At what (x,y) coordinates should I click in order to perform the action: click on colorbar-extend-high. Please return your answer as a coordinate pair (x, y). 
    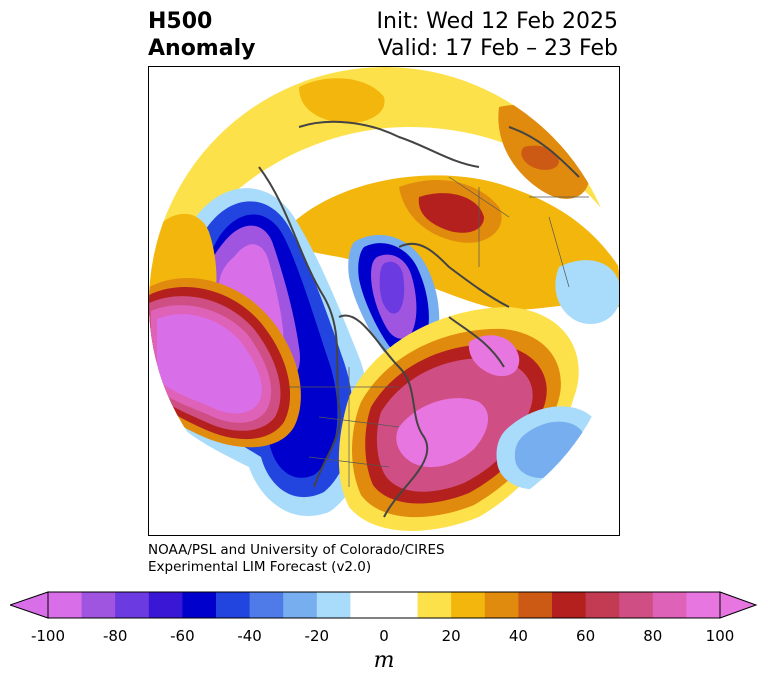
    Looking at the image, I should click on (738, 605).